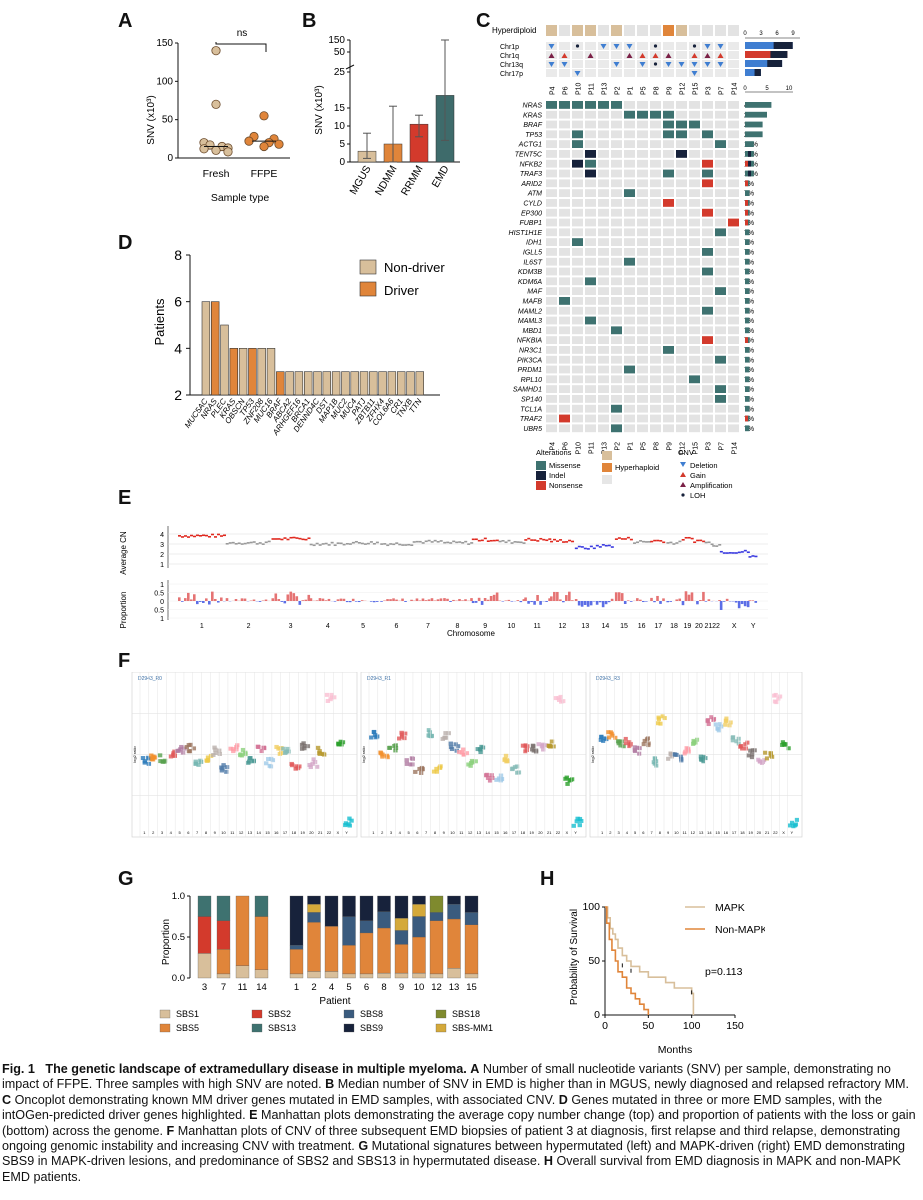 The height and width of the screenshot is (1200, 923). Describe the element at coordinates (747, 252) in the screenshot. I see `gene-freq-bar` at that location.